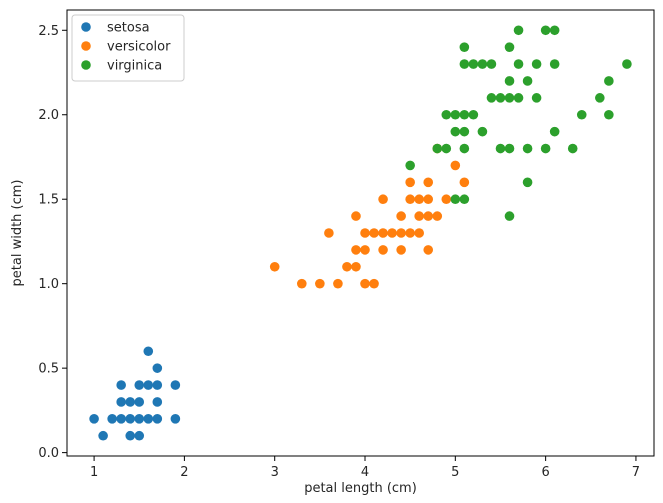 This screenshot has width=663, height=503. Describe the element at coordinates (139, 47) in the screenshot. I see `legend-label: versicolor` at that location.